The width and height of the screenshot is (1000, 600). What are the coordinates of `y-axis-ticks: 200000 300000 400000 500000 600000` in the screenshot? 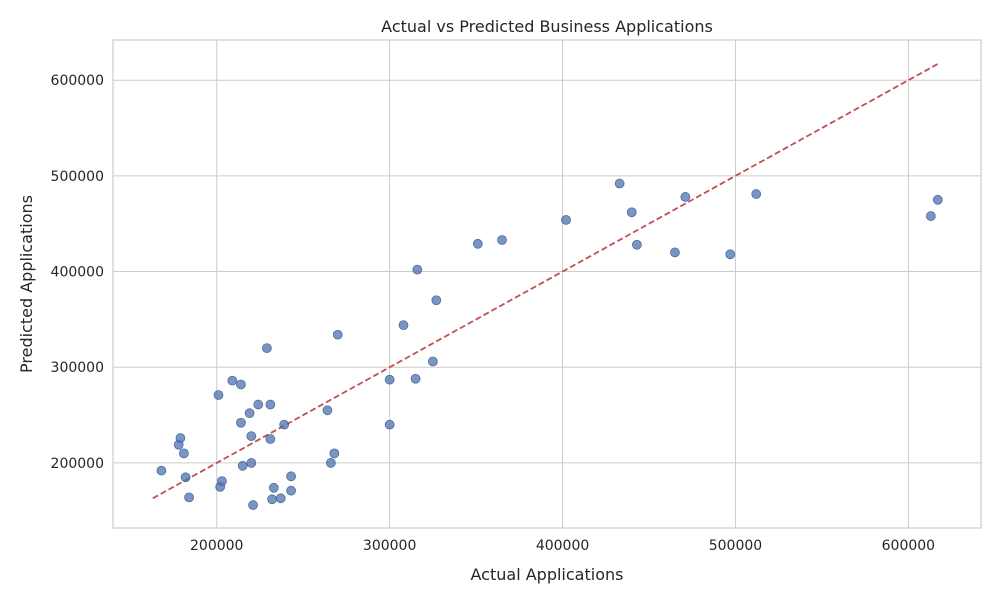 It's located at (77, 272).